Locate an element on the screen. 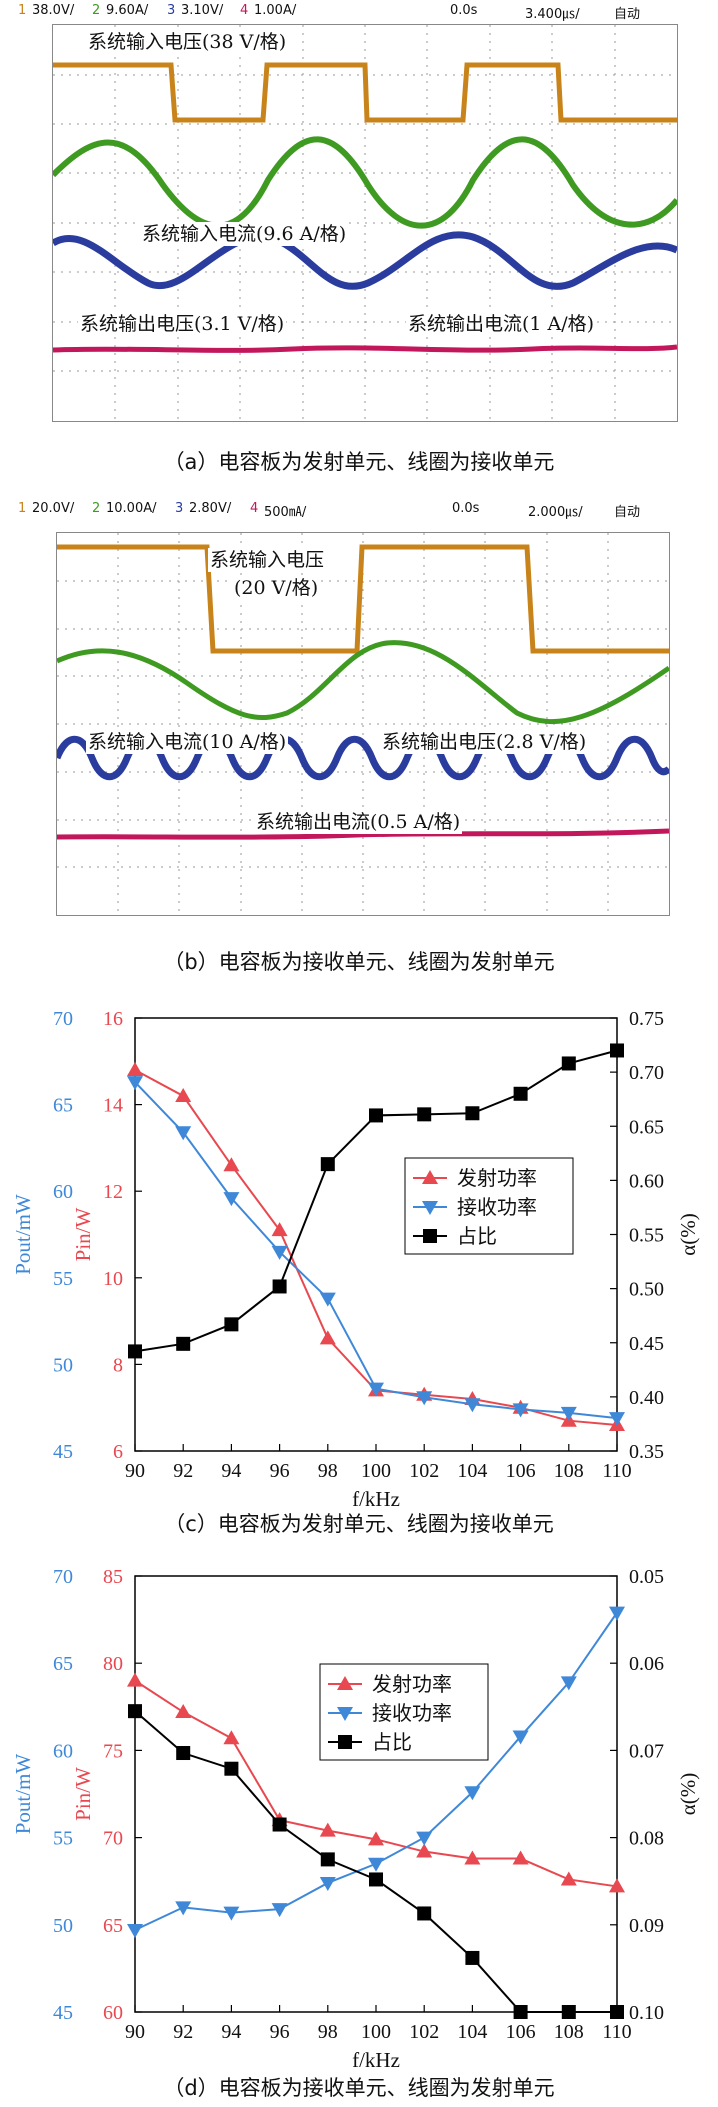  plot-frame is located at coordinates (376, 1794).